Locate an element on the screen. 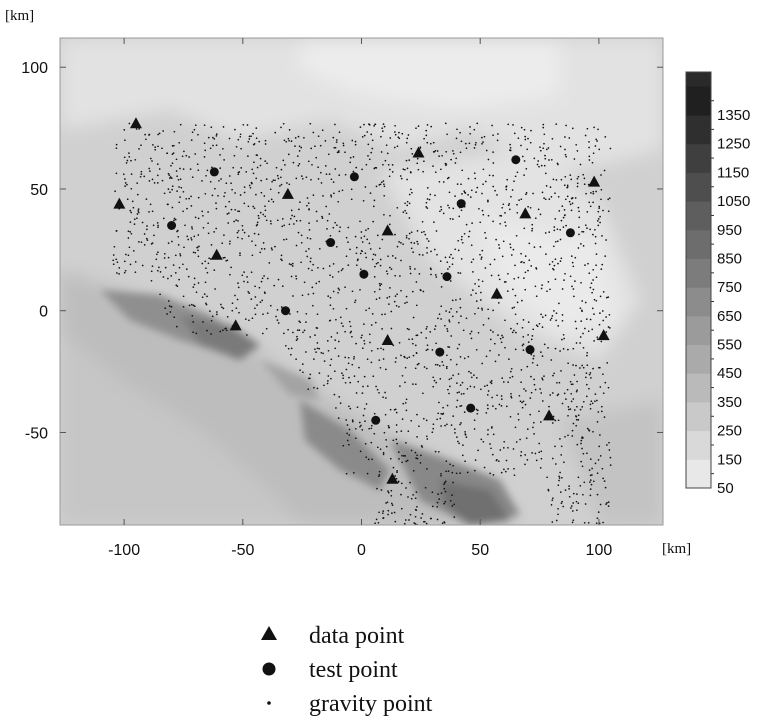 This screenshot has height=722, width=761. data-point-marker is located at coordinates (119, 203).